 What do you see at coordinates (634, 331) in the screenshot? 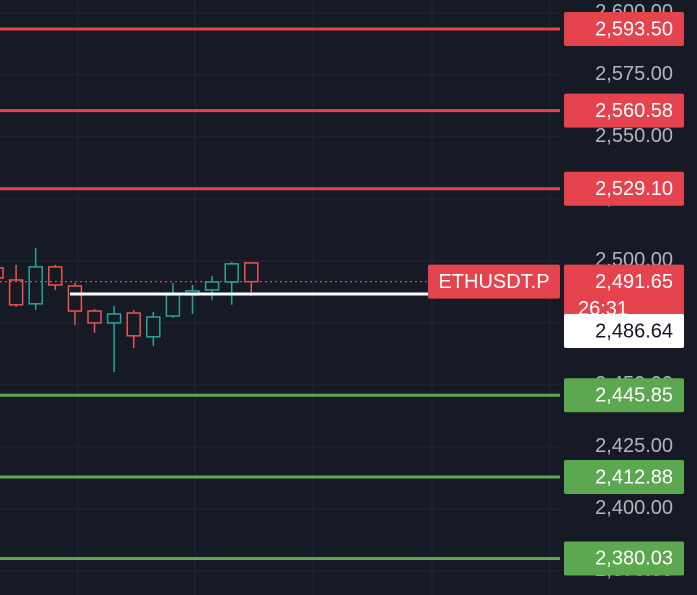
I see `mark-price-label: 2,486.64` at bounding box center [634, 331].